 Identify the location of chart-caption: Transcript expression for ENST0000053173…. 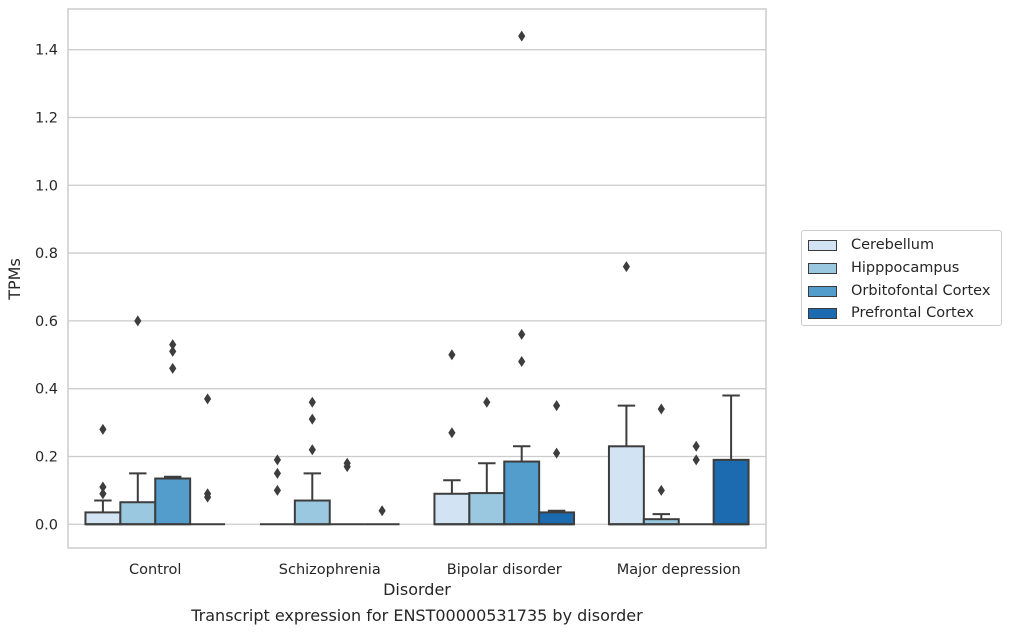
(417, 615).